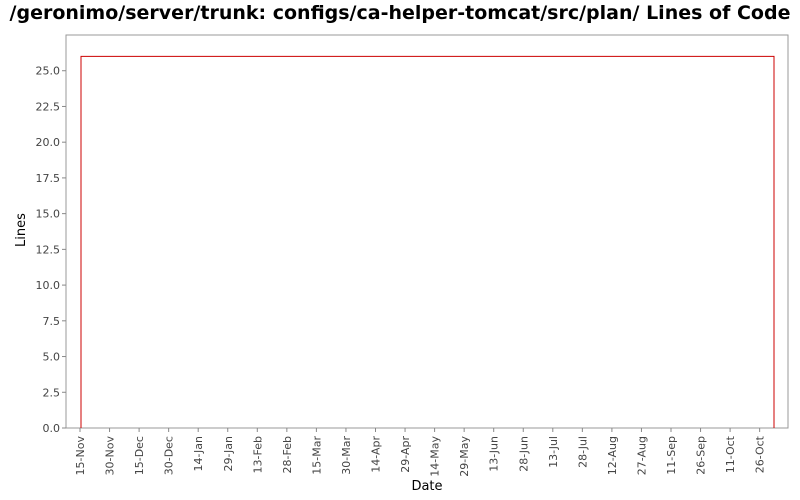 Image resolution: width=800 pixels, height=500 pixels. I want to click on x-tick-label: 29-Apr, so click(405, 454).